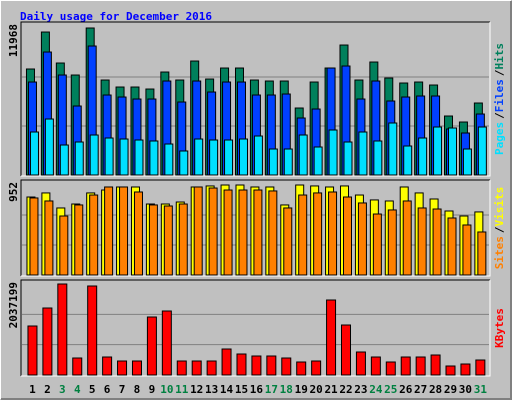  What do you see at coordinates (92, 389) in the screenshot?
I see `x-tick-label: 5` at bounding box center [92, 389].